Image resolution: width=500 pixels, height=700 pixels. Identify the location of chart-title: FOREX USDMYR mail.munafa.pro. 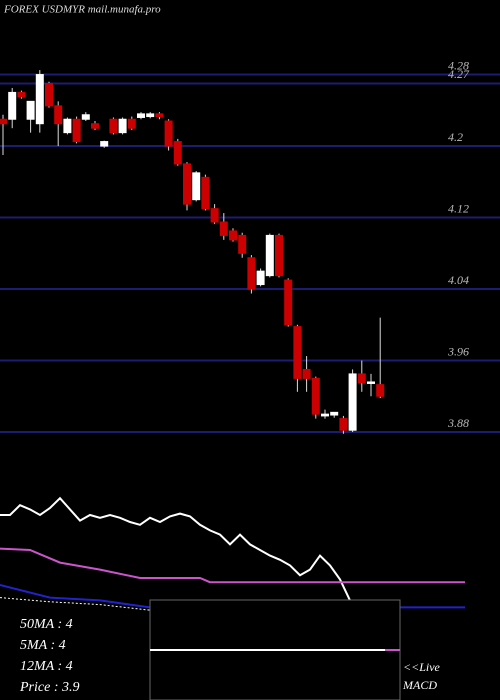
(82, 10).